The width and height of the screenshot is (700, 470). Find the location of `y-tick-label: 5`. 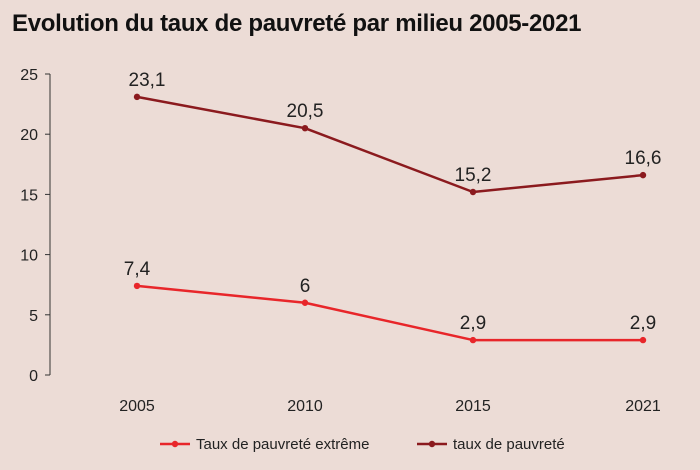

y-tick-label: 5 is located at coordinates (33, 316).